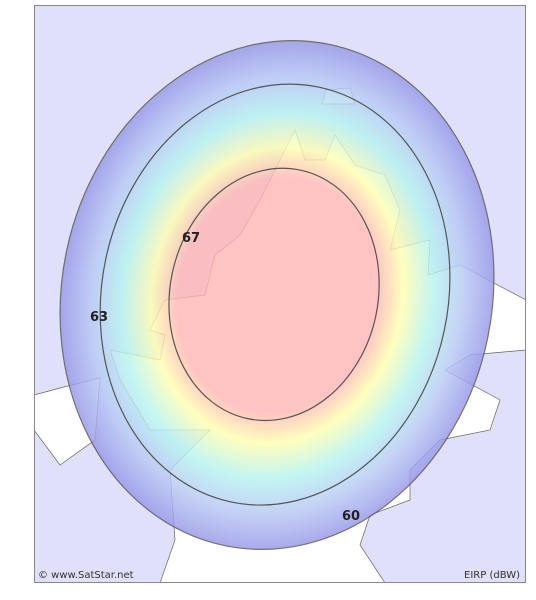 The image size is (536, 600). What do you see at coordinates (86, 575) in the screenshot?
I see `credit: © www.SatStar.net` at bounding box center [86, 575].